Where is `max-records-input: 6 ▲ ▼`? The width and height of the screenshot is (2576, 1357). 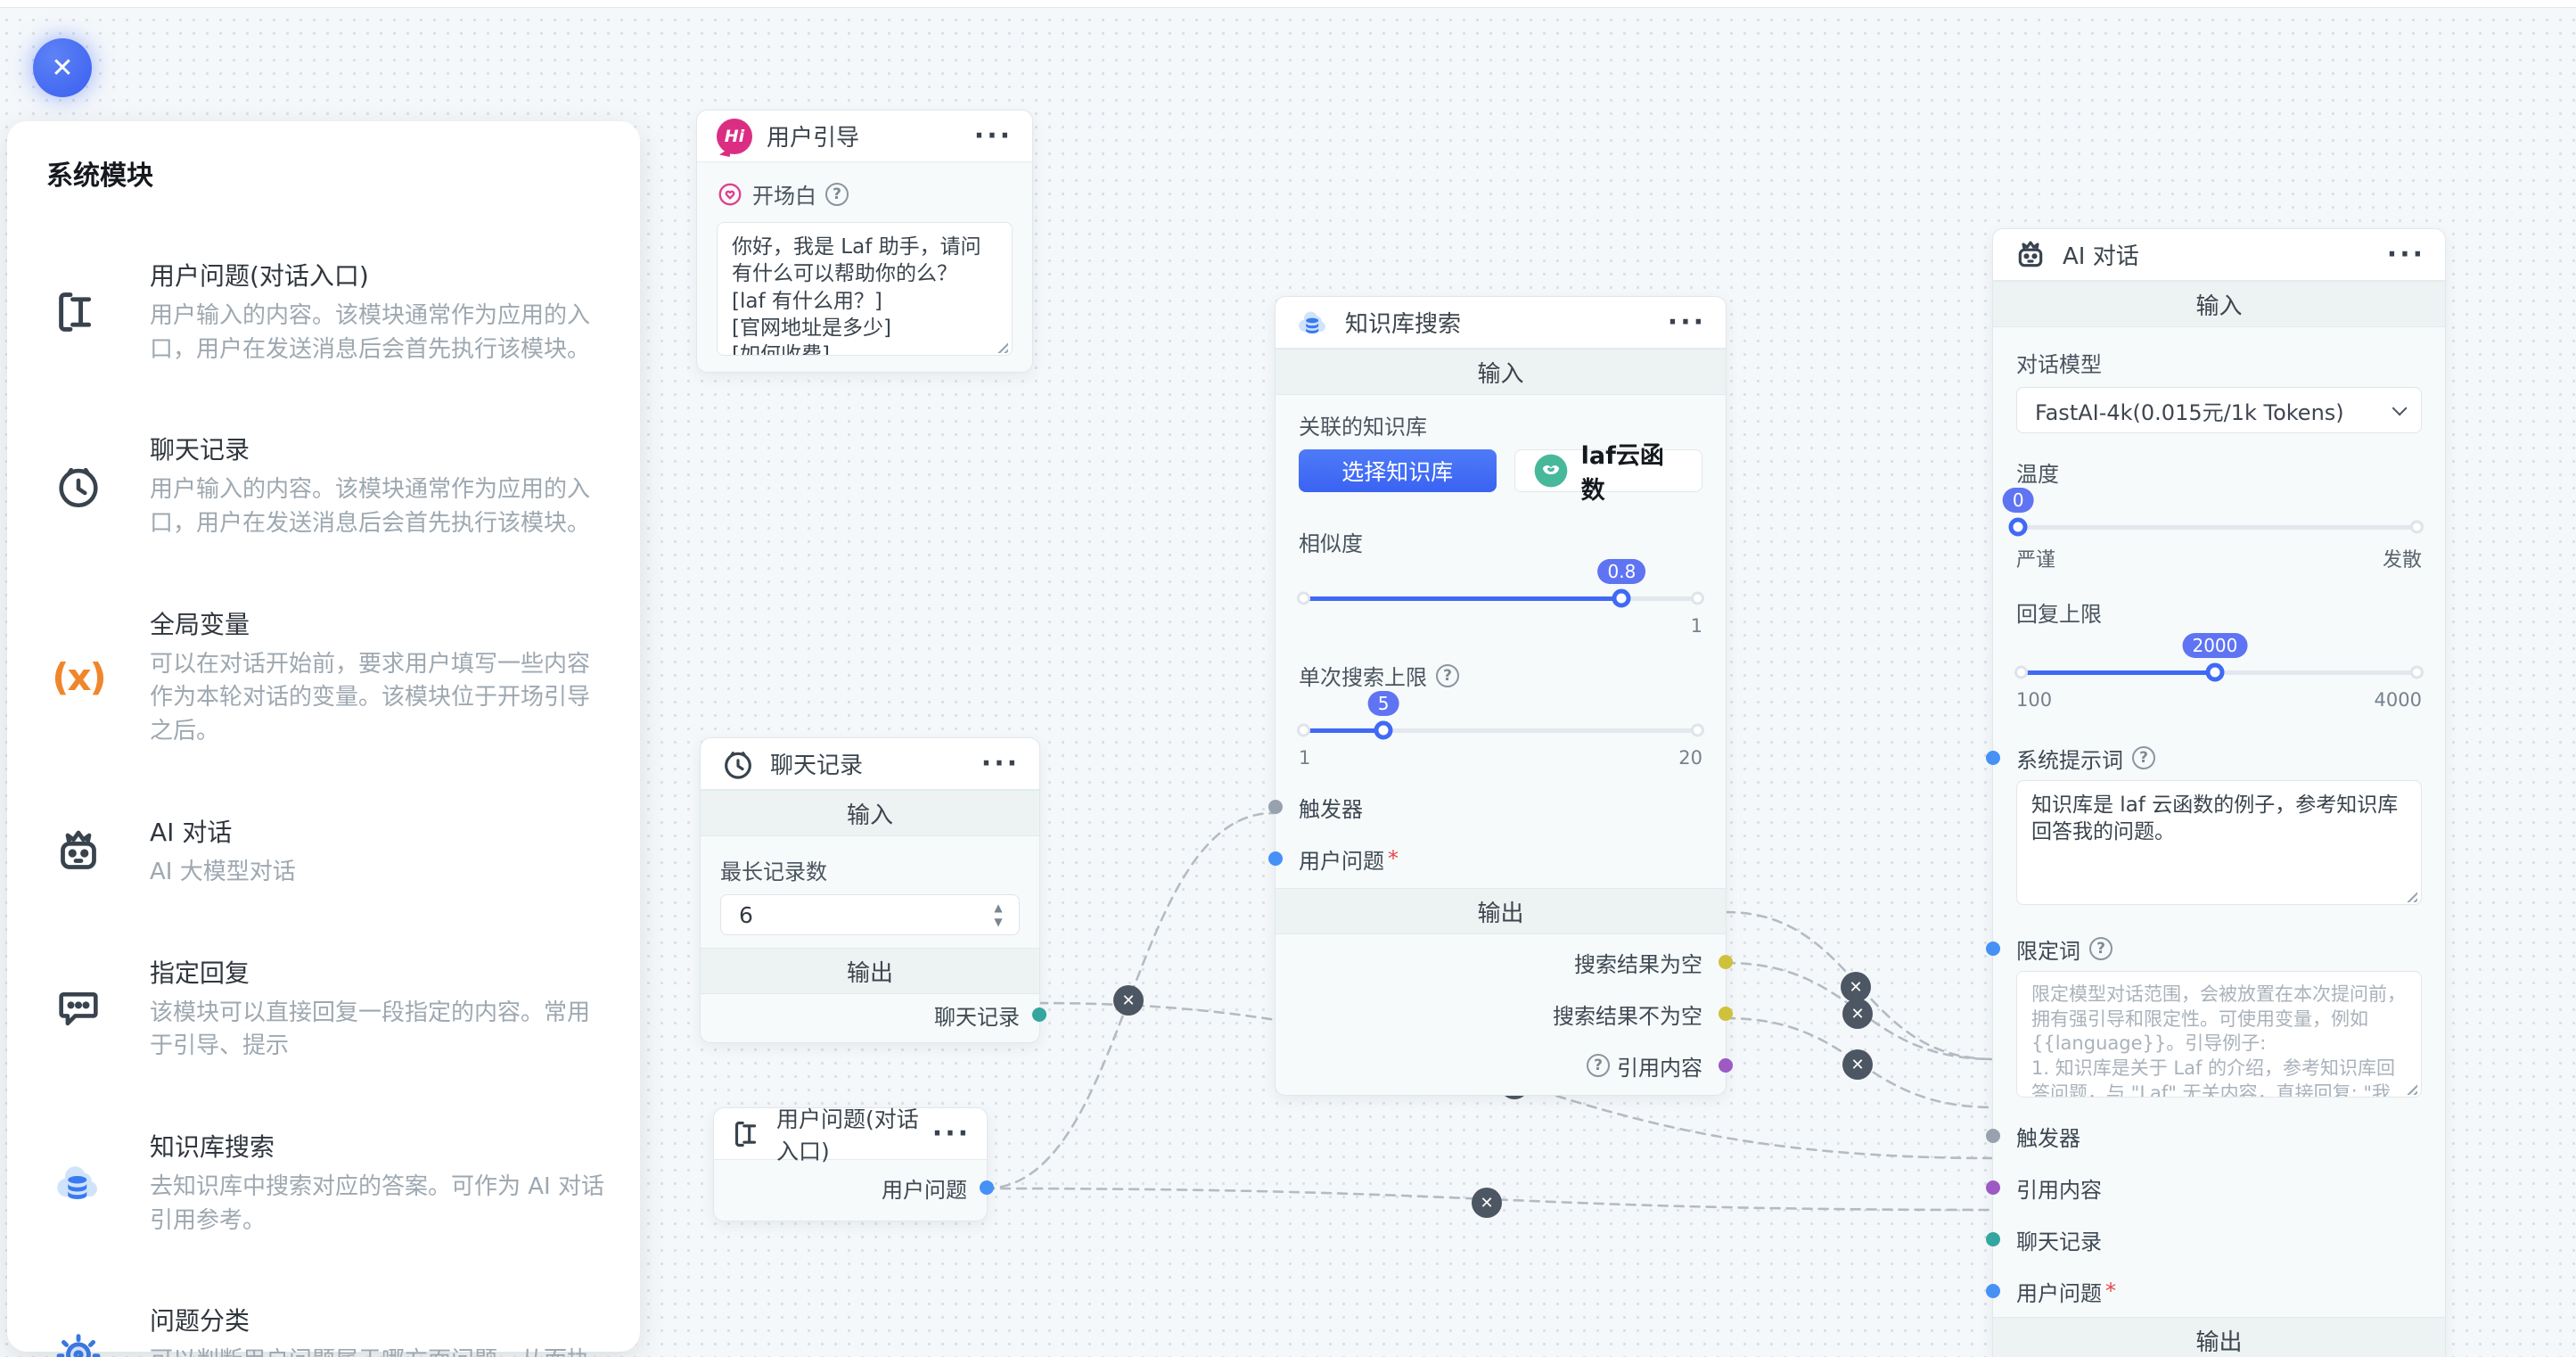
max-records-input: 6 ▲ ▼ is located at coordinates (870, 914).